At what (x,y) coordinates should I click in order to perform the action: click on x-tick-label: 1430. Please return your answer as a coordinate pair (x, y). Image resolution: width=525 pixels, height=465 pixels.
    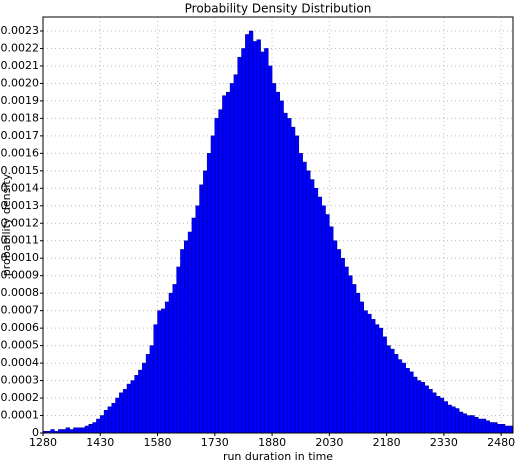
    Looking at the image, I should click on (100, 442).